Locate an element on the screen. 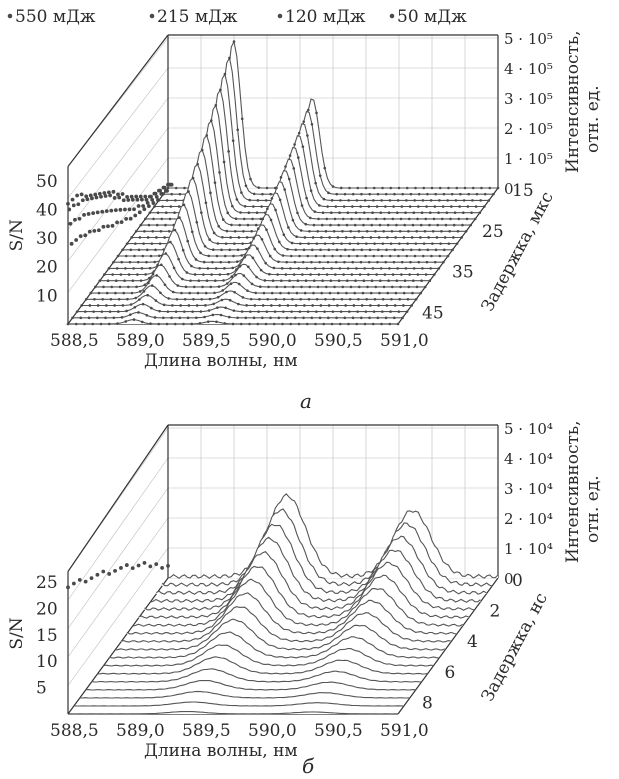  z-tick-label: 5 · 10⁴ is located at coordinates (528, 429).